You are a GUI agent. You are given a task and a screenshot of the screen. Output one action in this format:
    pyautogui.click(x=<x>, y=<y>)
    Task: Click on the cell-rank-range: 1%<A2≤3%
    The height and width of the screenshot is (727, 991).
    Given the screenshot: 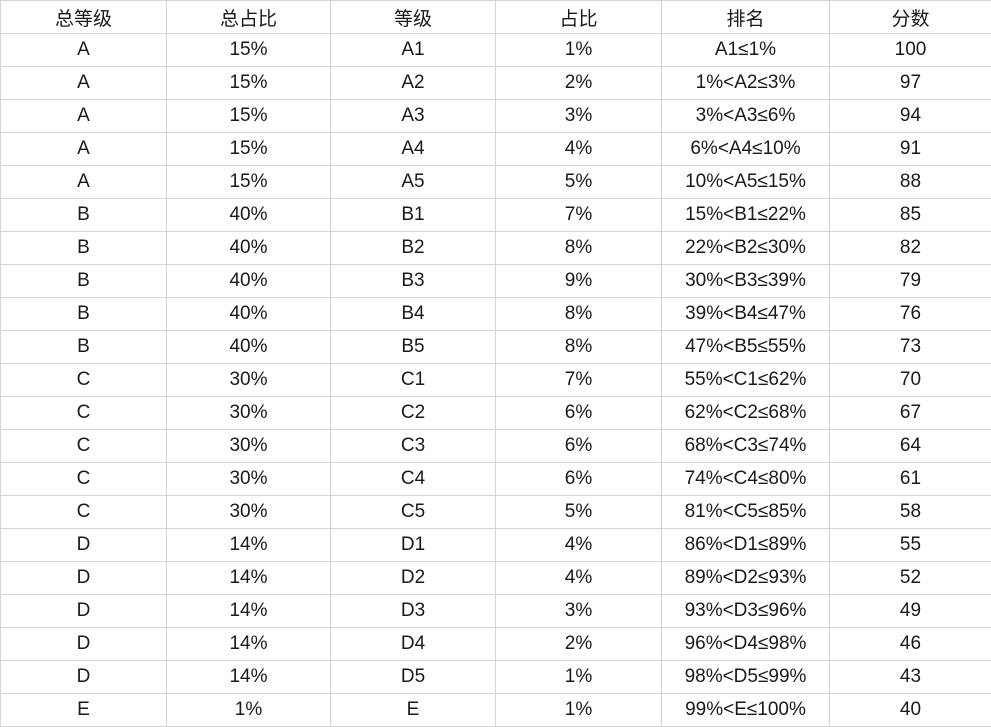 What is the action you would take?
    pyautogui.click(x=745, y=83)
    